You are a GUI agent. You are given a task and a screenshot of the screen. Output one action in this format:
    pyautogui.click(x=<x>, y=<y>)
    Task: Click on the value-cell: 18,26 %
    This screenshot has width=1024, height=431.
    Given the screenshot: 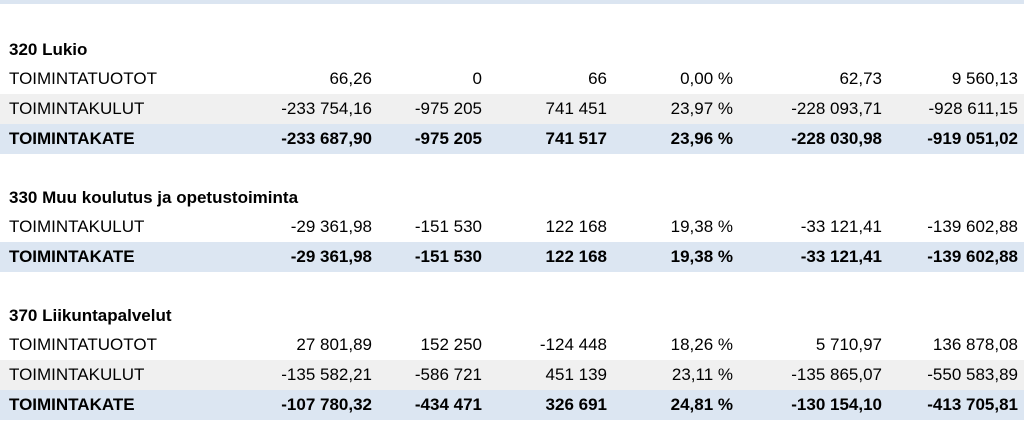 What is the action you would take?
    pyautogui.click(x=701, y=344)
    